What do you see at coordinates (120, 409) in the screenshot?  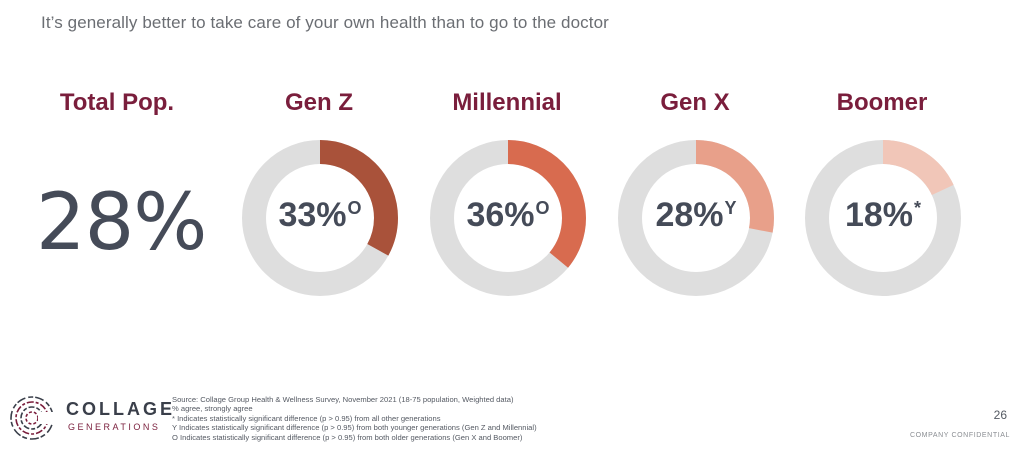 I see `logo-name: COLLAGE` at bounding box center [120, 409].